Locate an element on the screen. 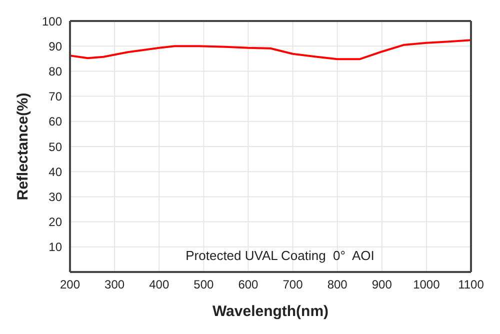 This screenshot has width=500, height=334. y-tick-label: 90 is located at coordinates (55, 46).